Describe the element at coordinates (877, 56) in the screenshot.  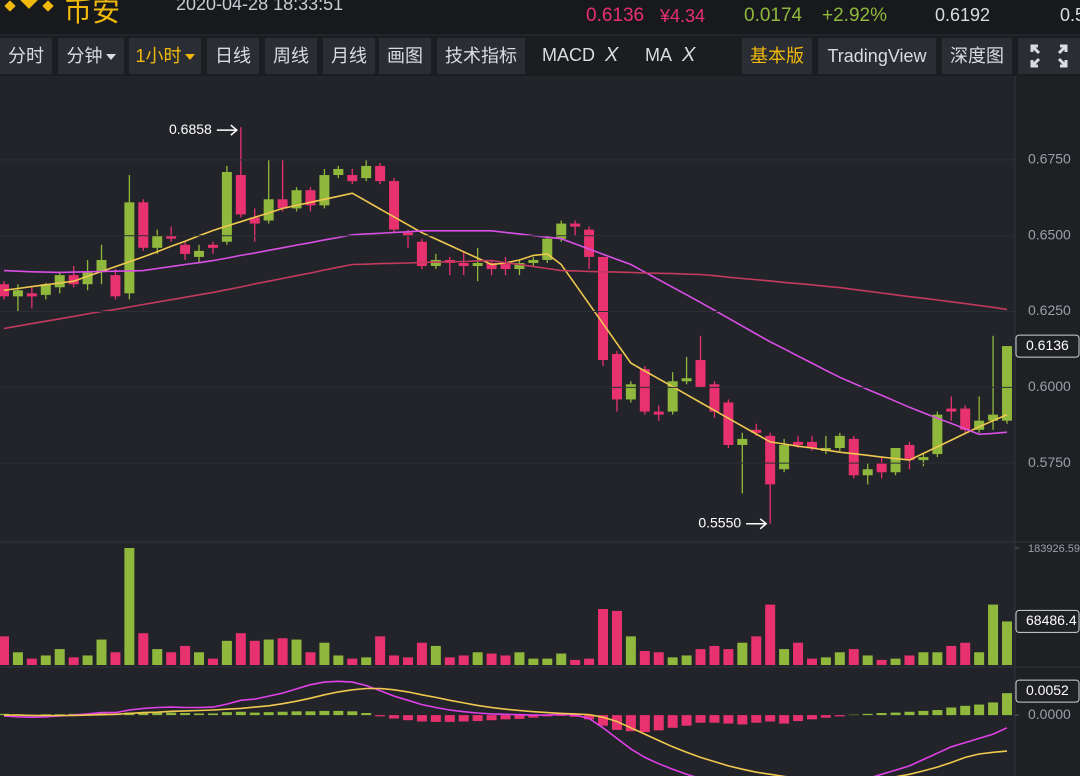
I see `view-tab: TradingView` at that location.